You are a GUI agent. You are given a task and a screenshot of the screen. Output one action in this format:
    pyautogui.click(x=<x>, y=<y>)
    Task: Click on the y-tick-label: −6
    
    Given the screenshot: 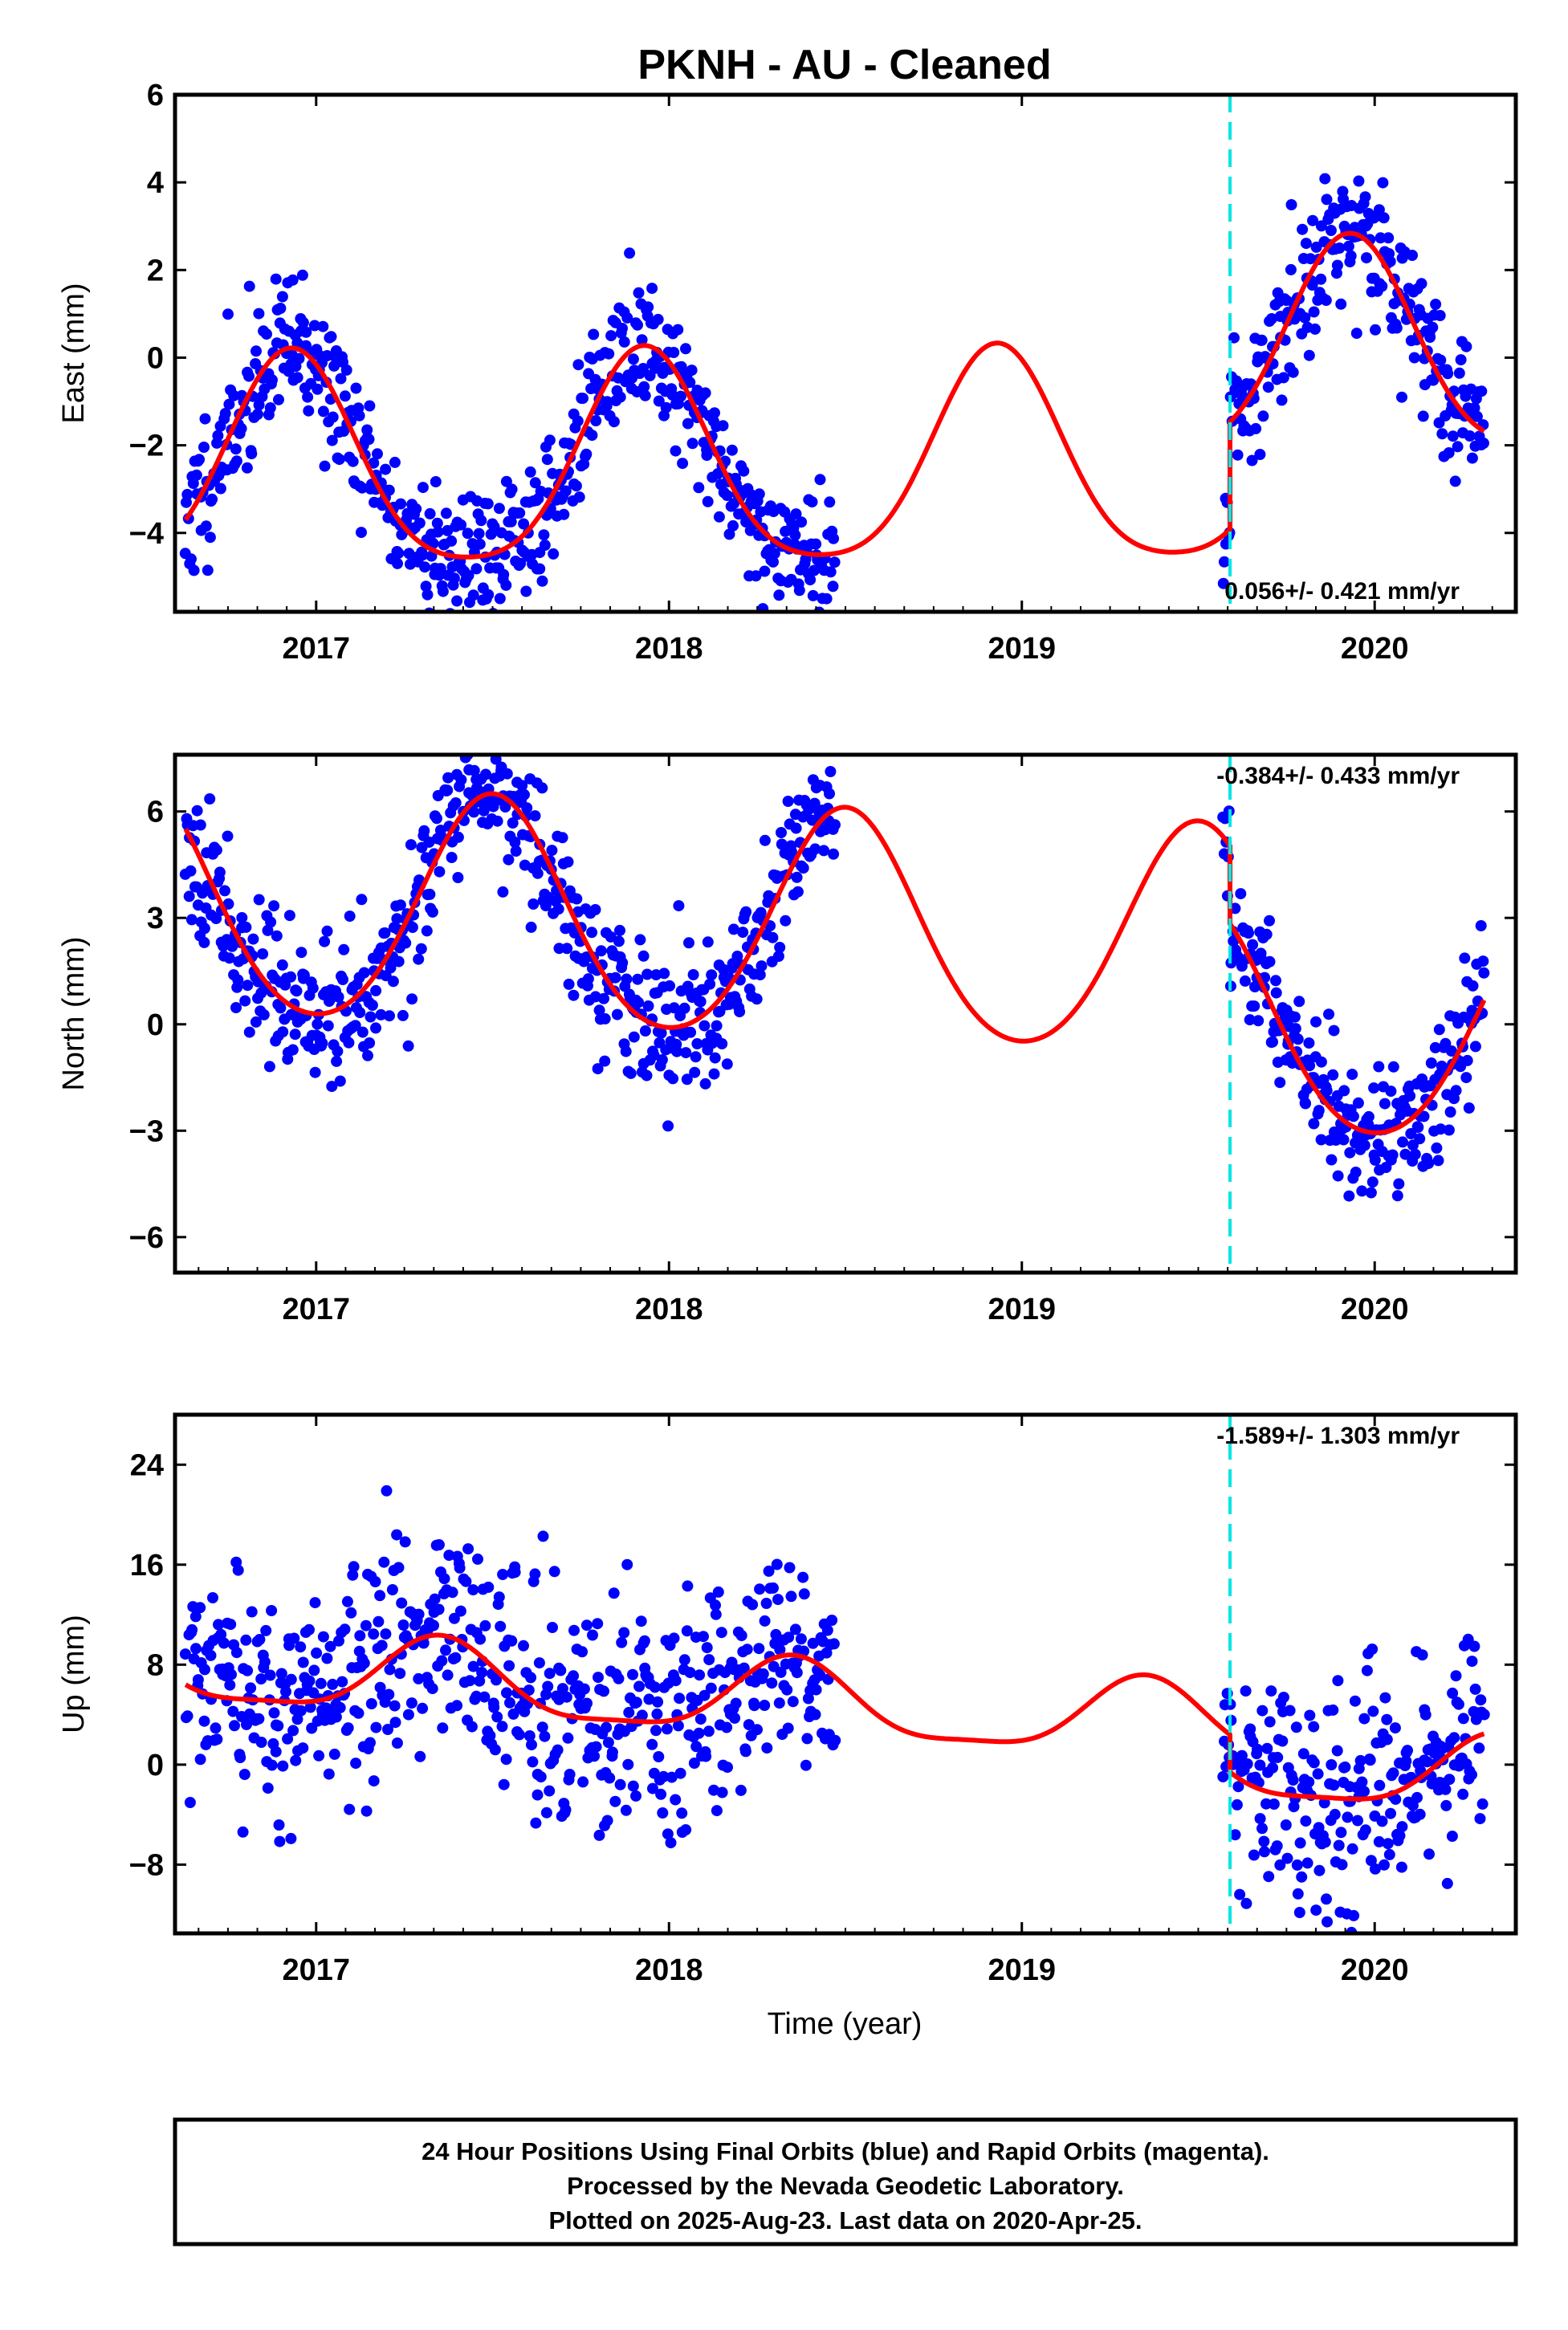 What is the action you would take?
    pyautogui.click(x=146, y=1238)
    